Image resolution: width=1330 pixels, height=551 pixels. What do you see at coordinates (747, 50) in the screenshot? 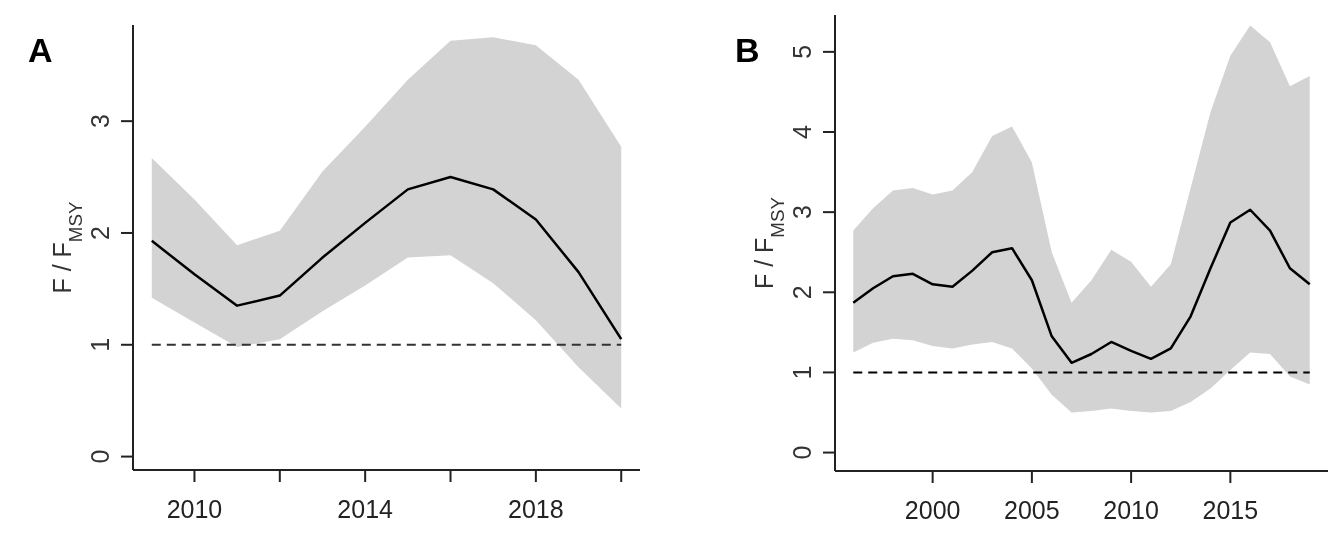
I see `text: B` at bounding box center [747, 50].